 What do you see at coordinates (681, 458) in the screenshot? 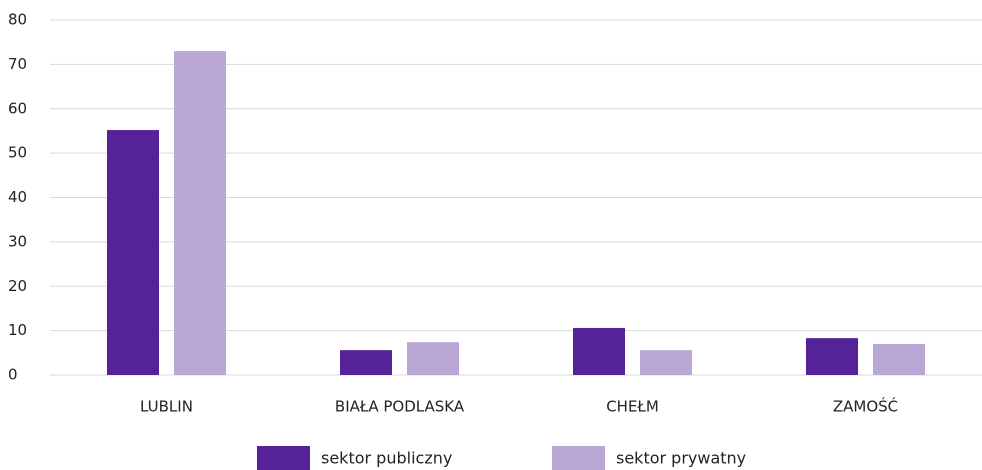
I see `legend-label: sektor prywatny` at bounding box center [681, 458].